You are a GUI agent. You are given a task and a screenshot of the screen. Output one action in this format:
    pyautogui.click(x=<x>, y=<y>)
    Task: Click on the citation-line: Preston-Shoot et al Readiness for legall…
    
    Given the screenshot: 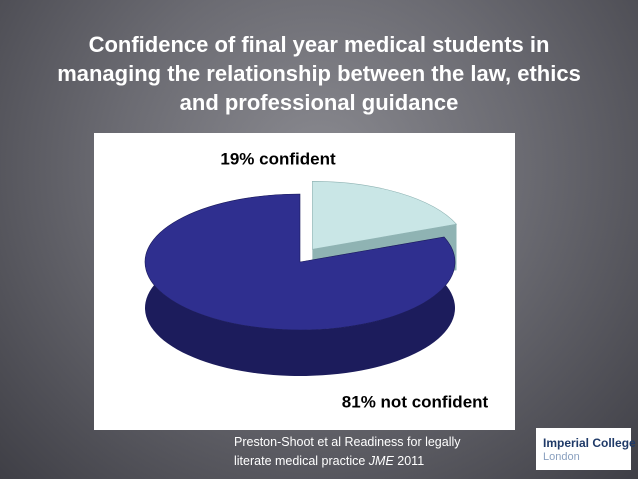 What is the action you would take?
    pyautogui.click(x=347, y=442)
    